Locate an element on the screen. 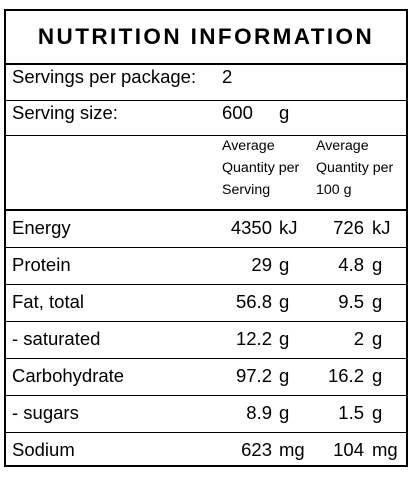 The width and height of the screenshot is (416, 477). header-divider is located at coordinates (206, 210).